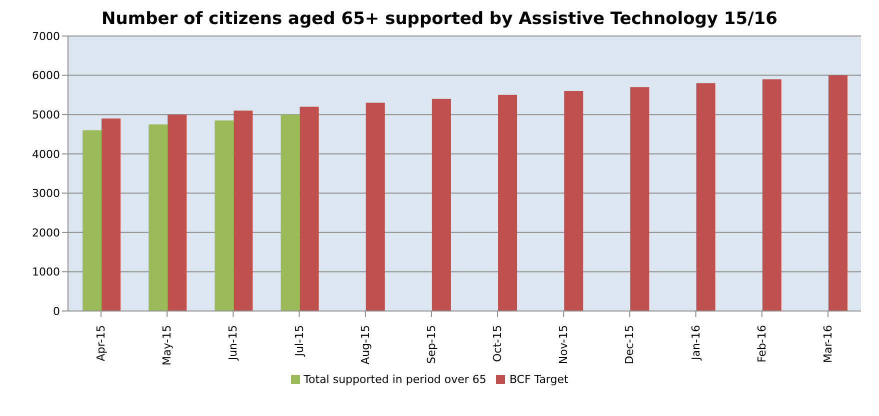 The width and height of the screenshot is (879, 416). Describe the element at coordinates (46, 36) in the screenshot. I see `y-tick-label: 7000` at that location.